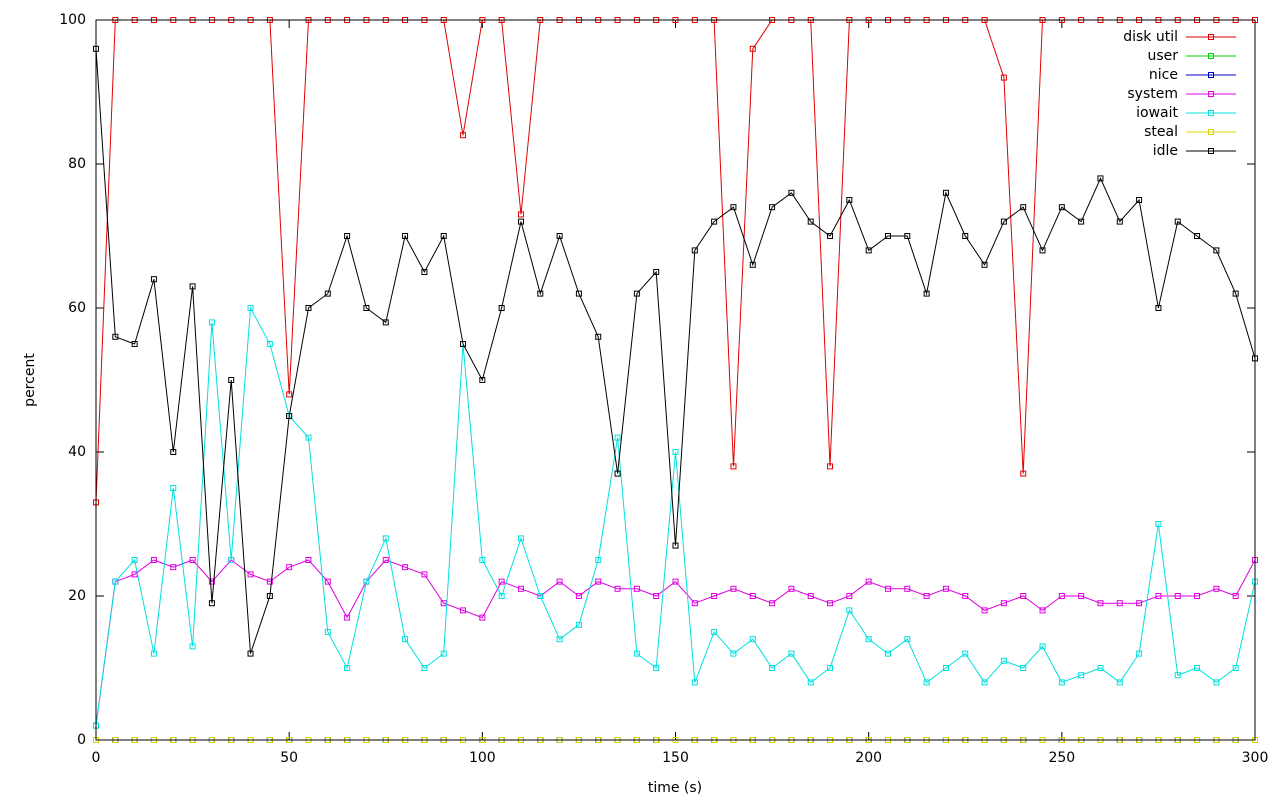 This screenshot has width=1280, height=804. I want to click on x-tick-label: 150, so click(675, 758).